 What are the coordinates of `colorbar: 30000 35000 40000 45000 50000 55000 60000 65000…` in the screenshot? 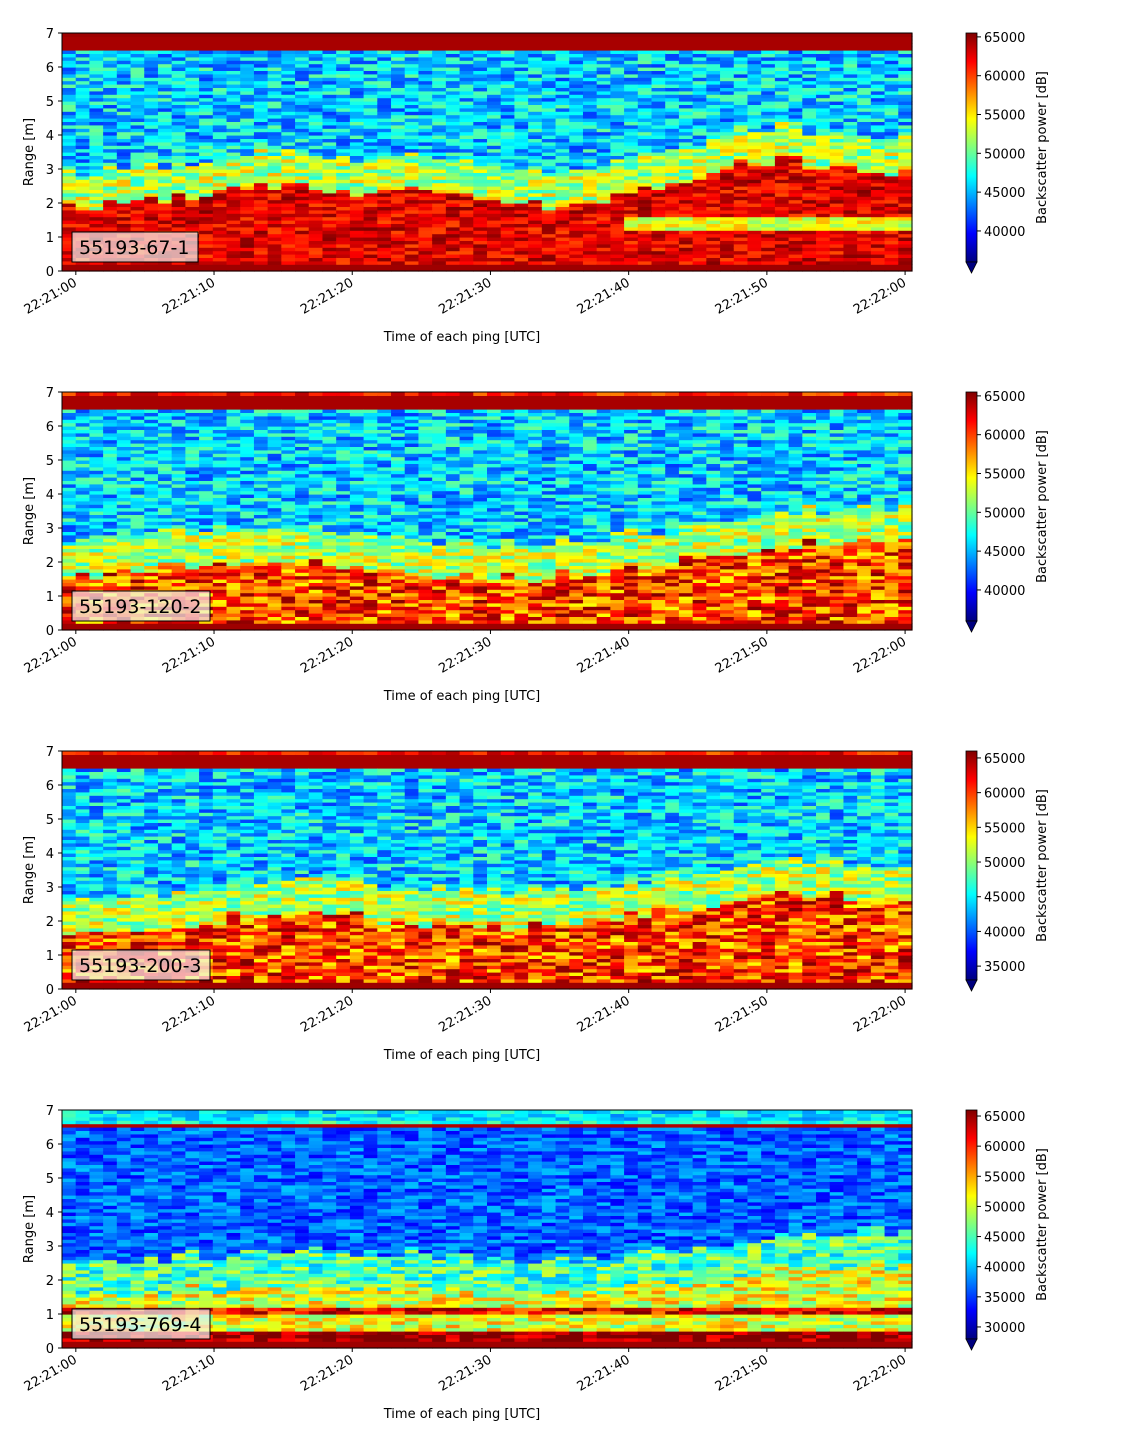 It's located at (1007, 1230).